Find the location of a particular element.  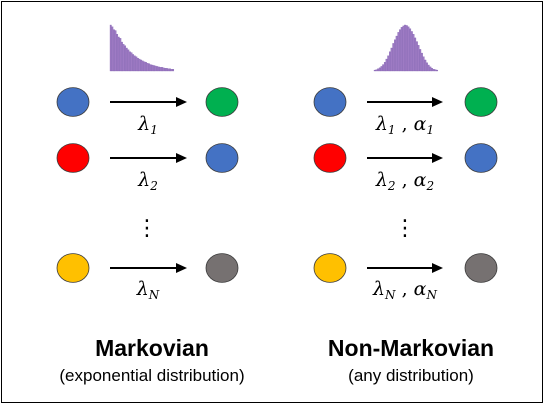

rate-label: λ1 , α1 is located at coordinates (404, 125).